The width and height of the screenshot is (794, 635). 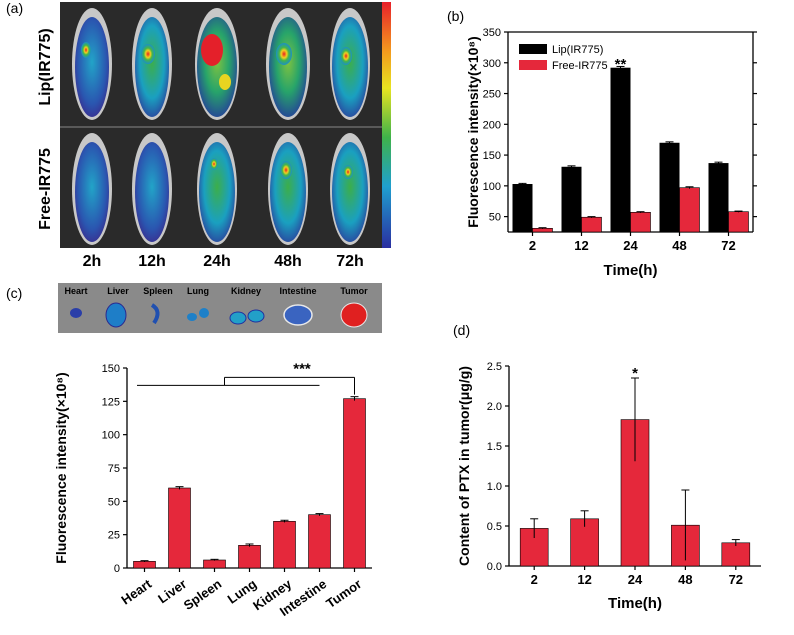 I want to click on organ-spleen, so click(x=155, y=314).